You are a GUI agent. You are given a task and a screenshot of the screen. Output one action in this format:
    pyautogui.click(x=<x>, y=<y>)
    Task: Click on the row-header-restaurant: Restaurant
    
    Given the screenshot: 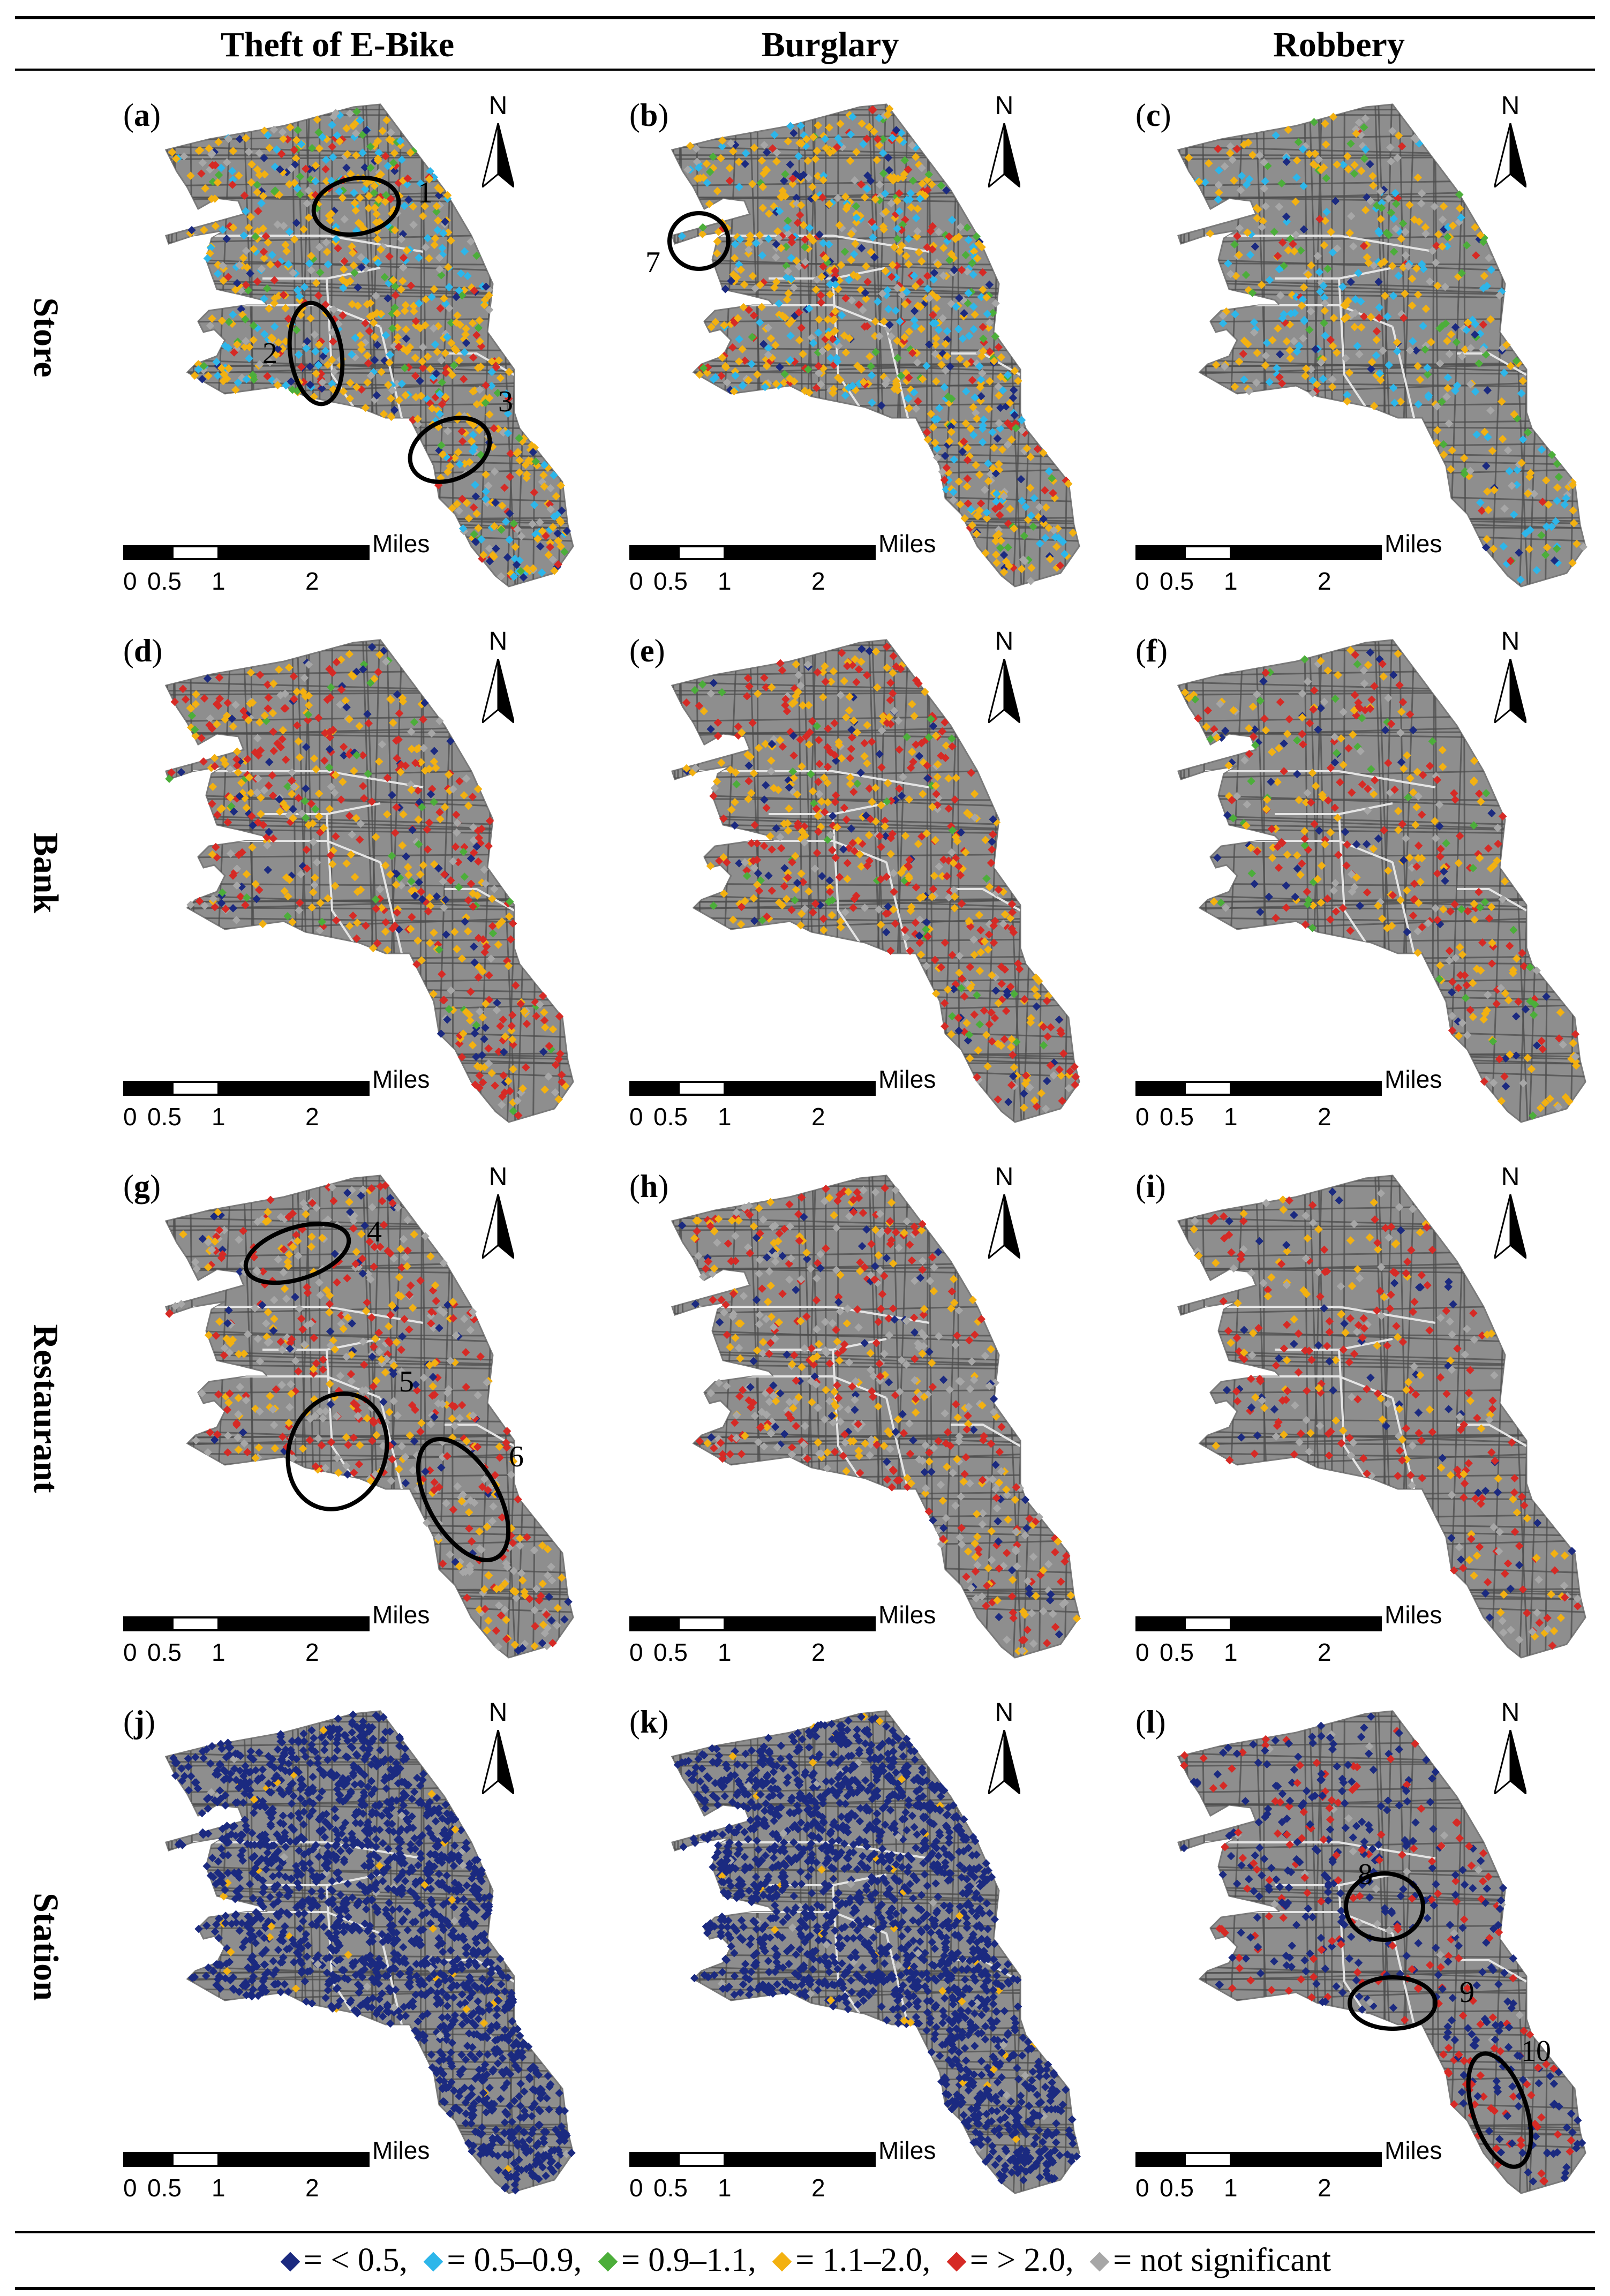 What is the action you would take?
    pyautogui.click(x=46, y=1408)
    